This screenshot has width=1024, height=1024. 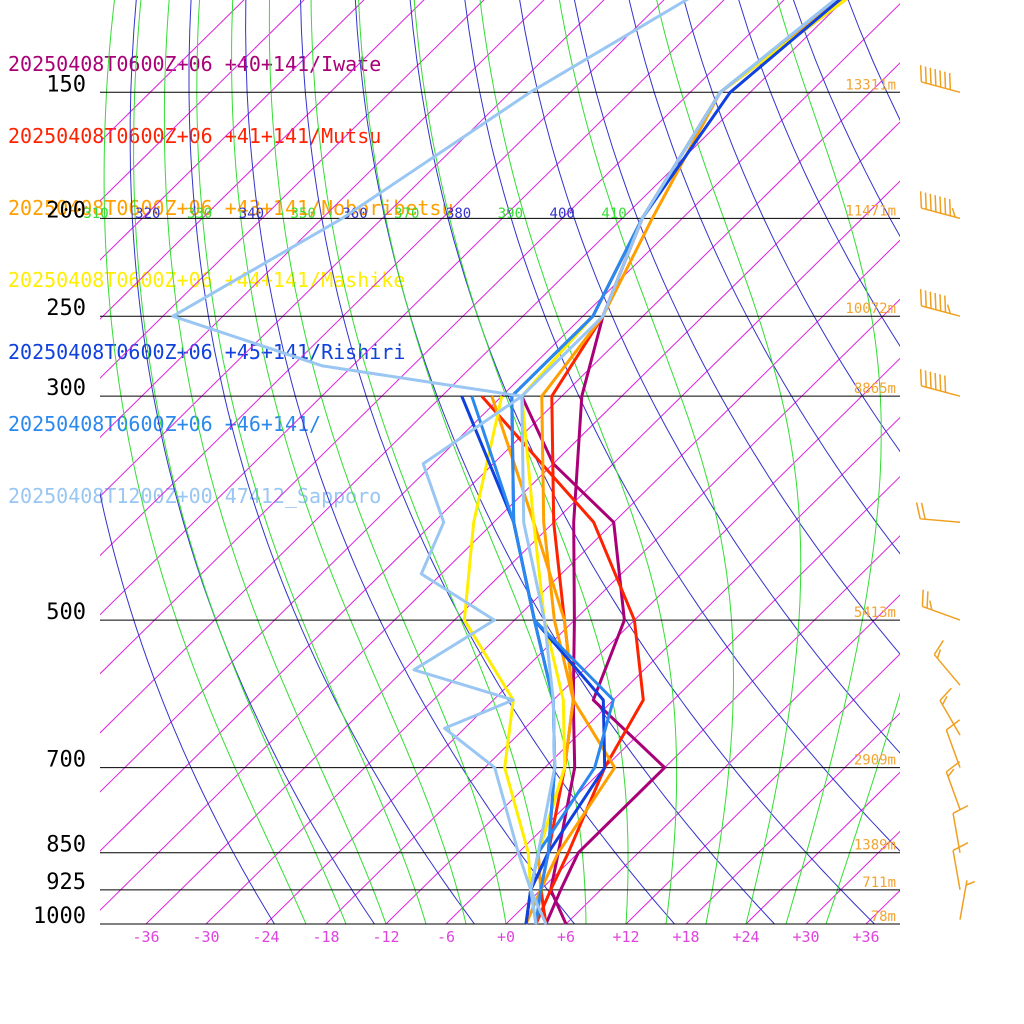 I want to click on pressure-label: 1000, so click(x=59, y=916).